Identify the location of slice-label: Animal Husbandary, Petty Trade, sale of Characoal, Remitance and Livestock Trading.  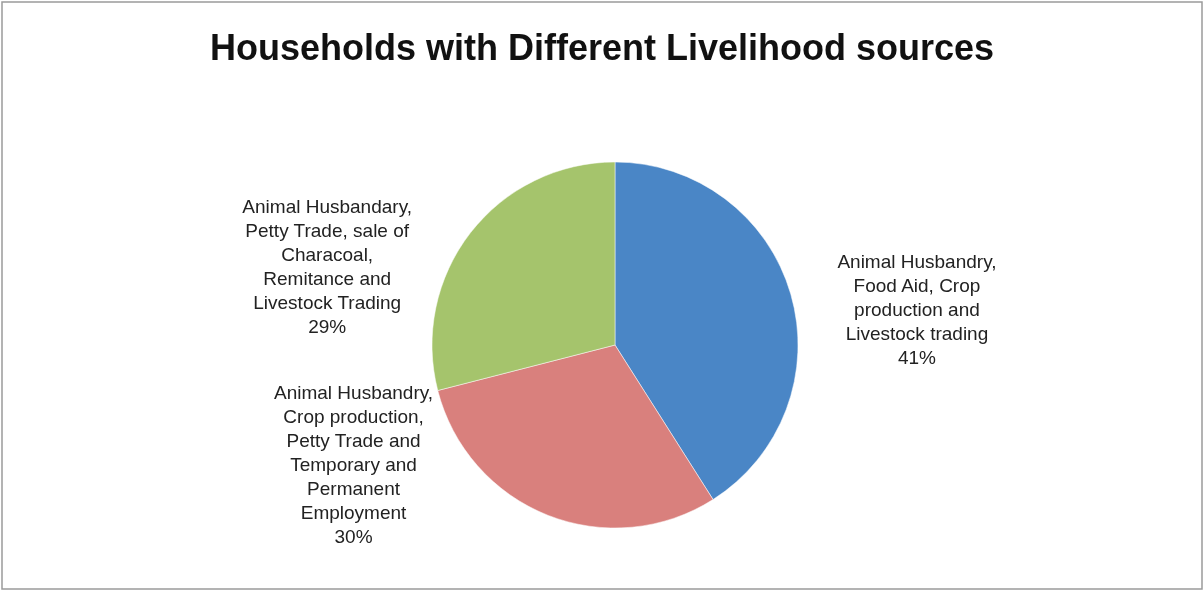
(327, 255).